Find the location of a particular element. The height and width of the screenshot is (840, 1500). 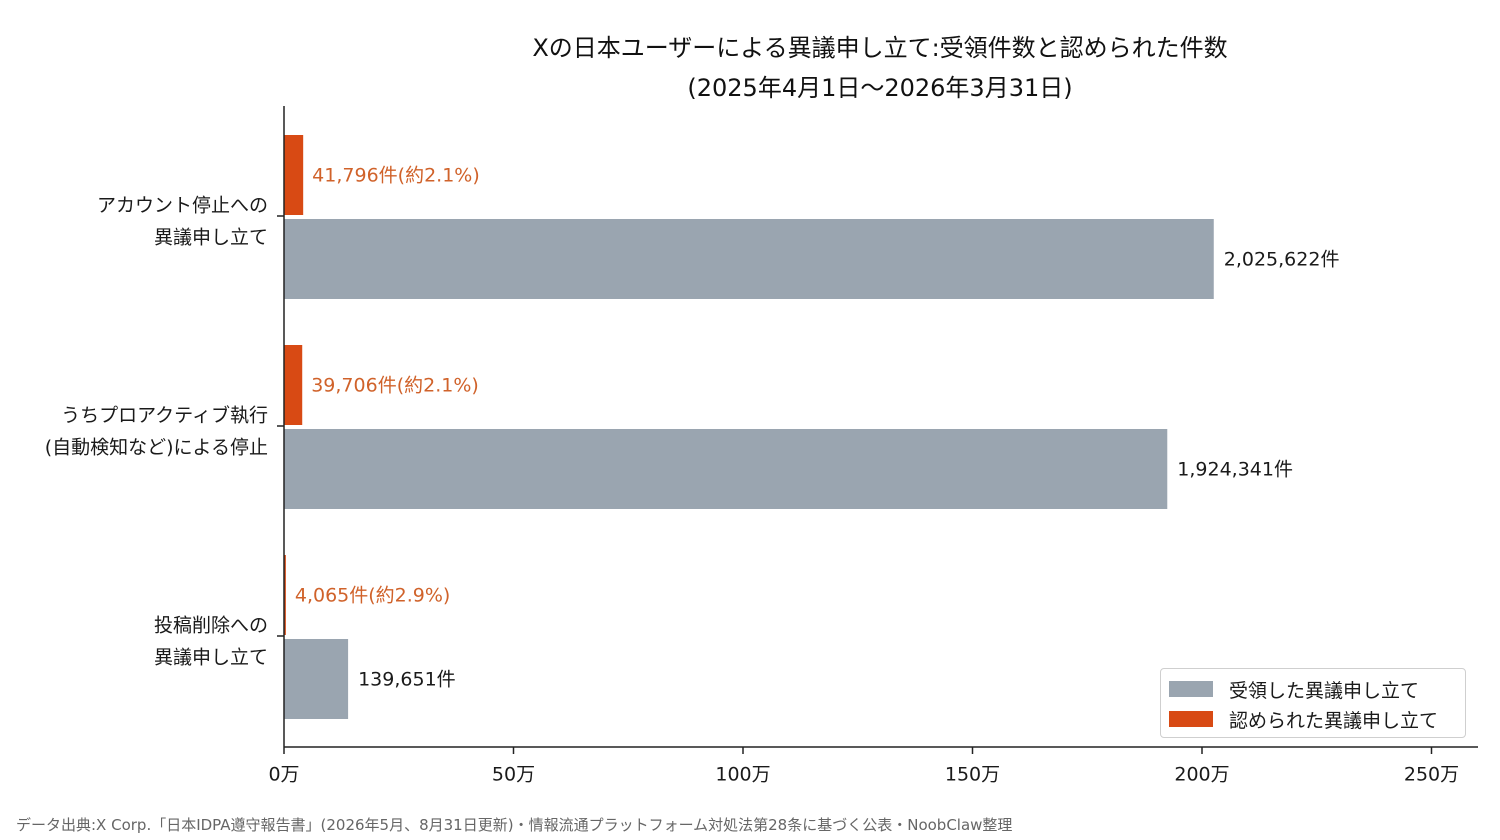

legend-swatch-received is located at coordinates (1191, 689).